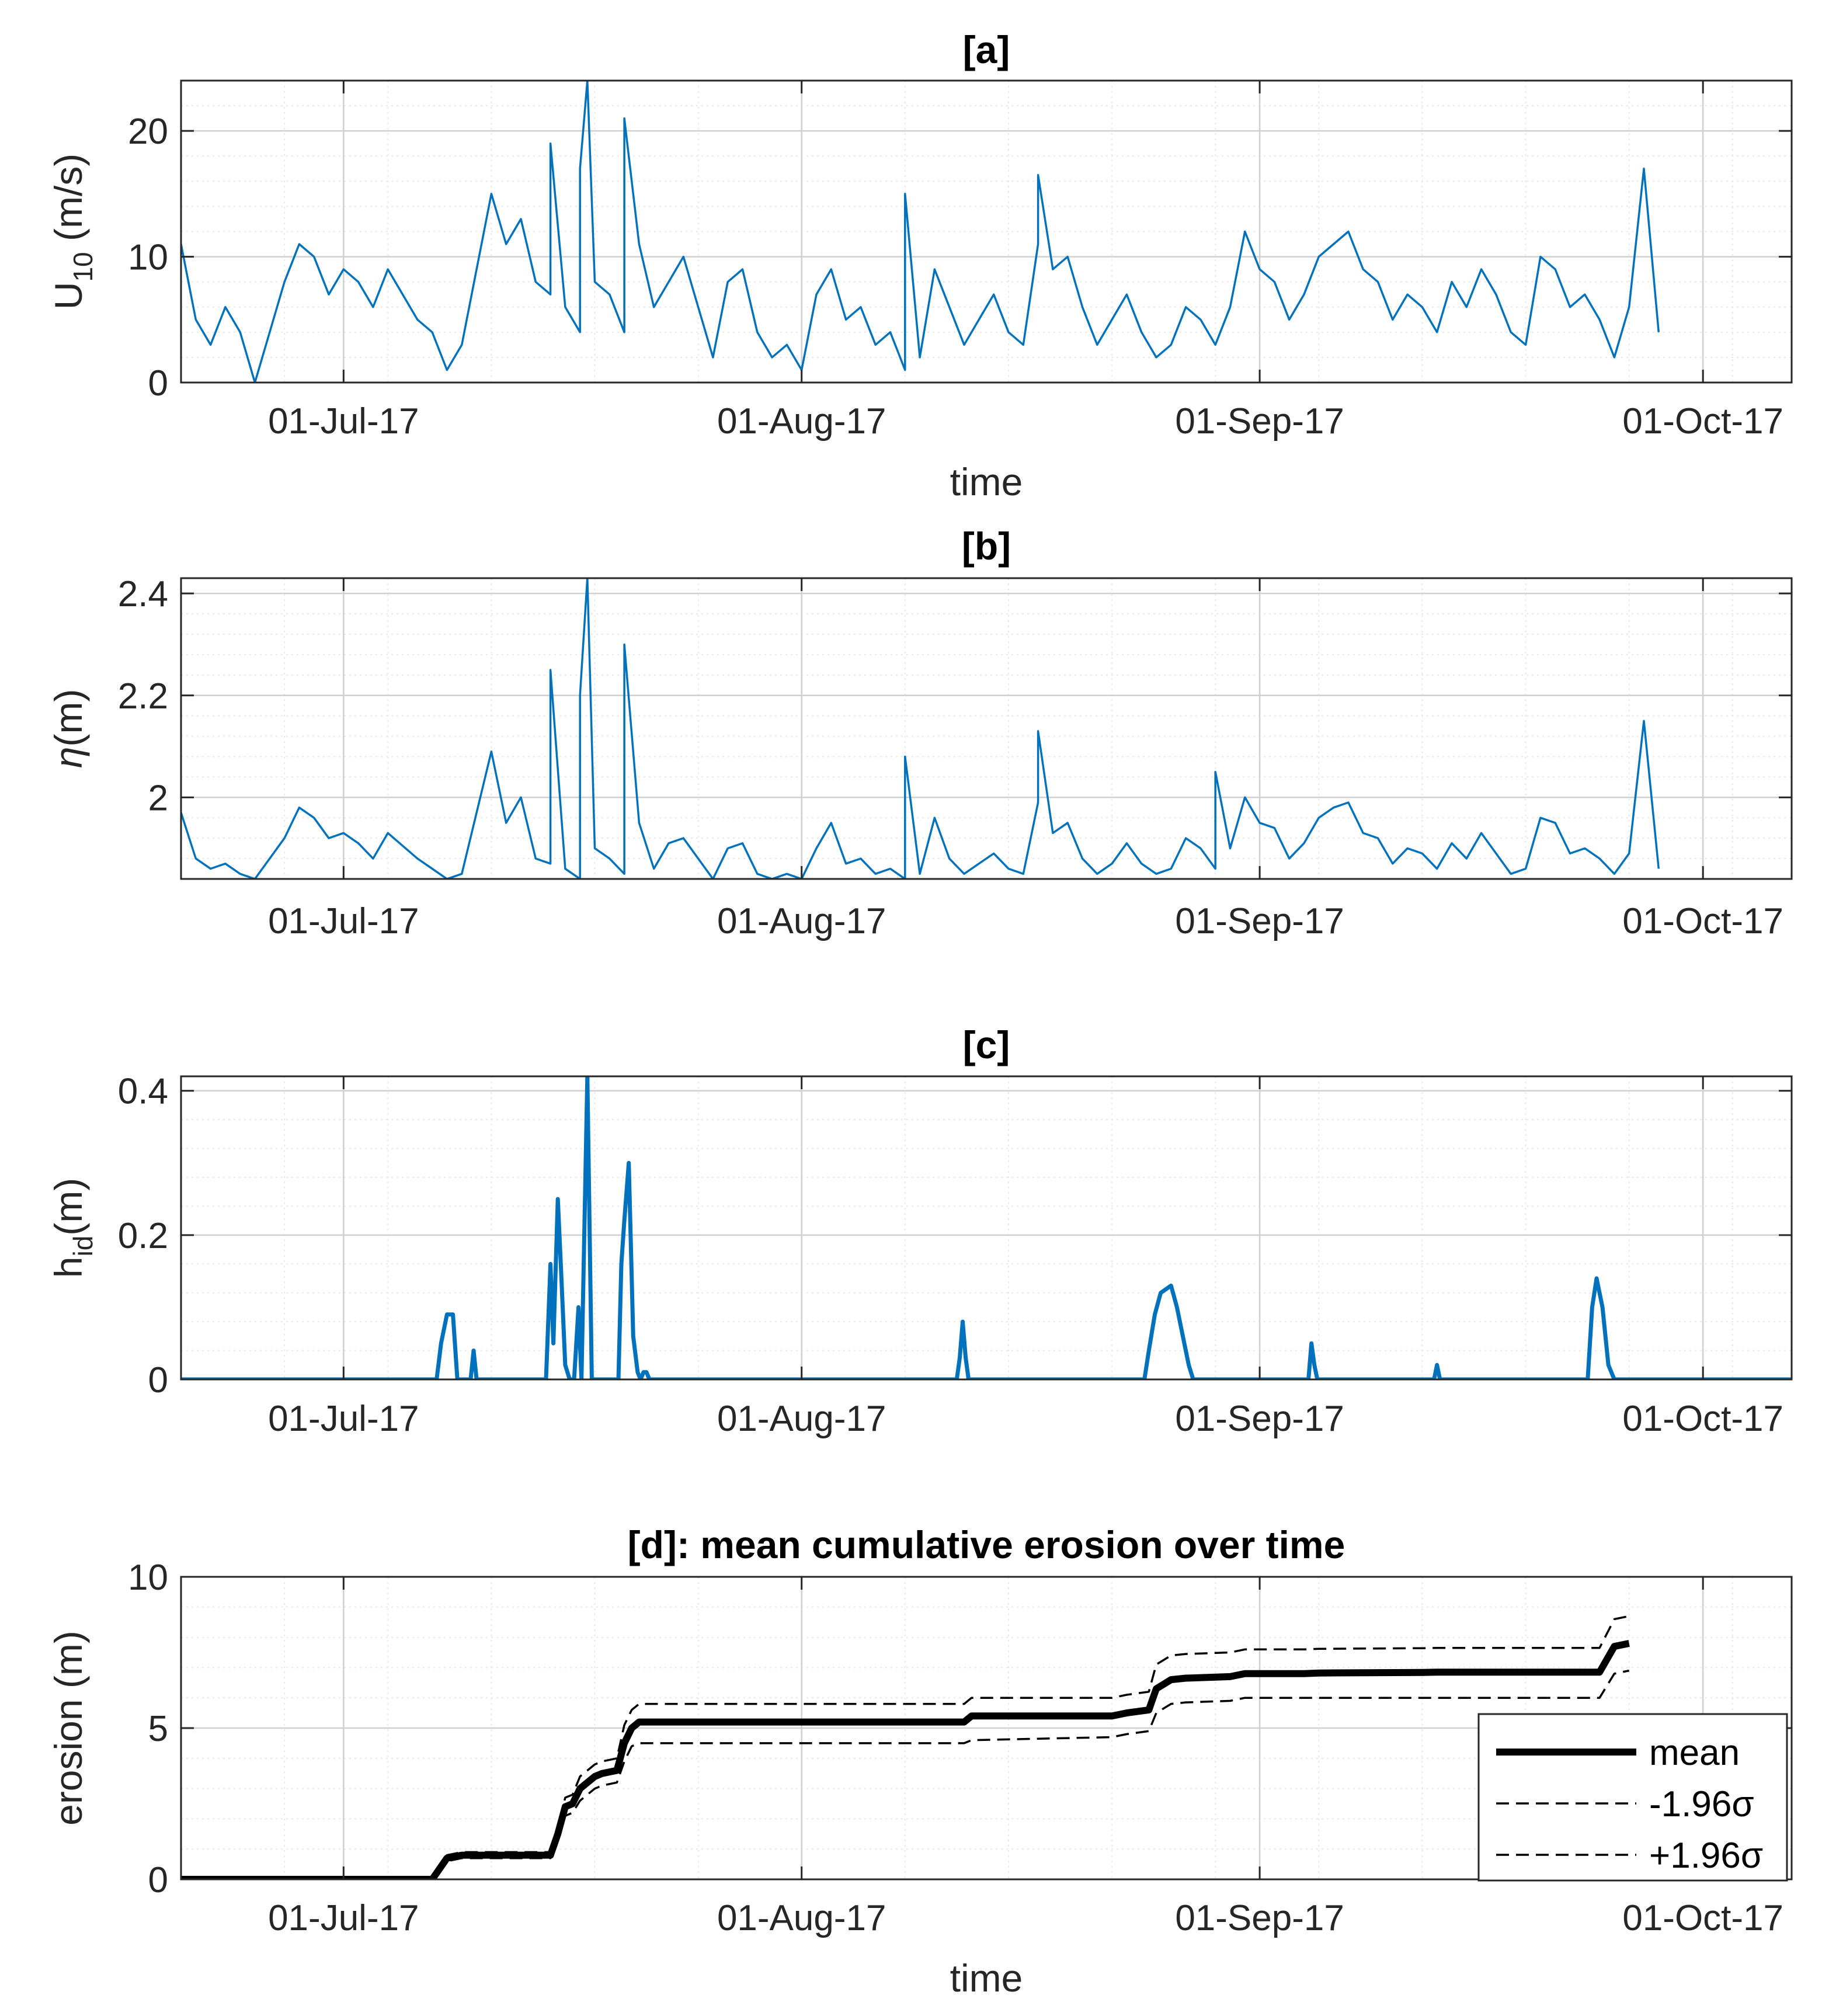 The width and height of the screenshot is (1822, 2016). I want to click on y-tick-label: 0.4, so click(143, 1092).